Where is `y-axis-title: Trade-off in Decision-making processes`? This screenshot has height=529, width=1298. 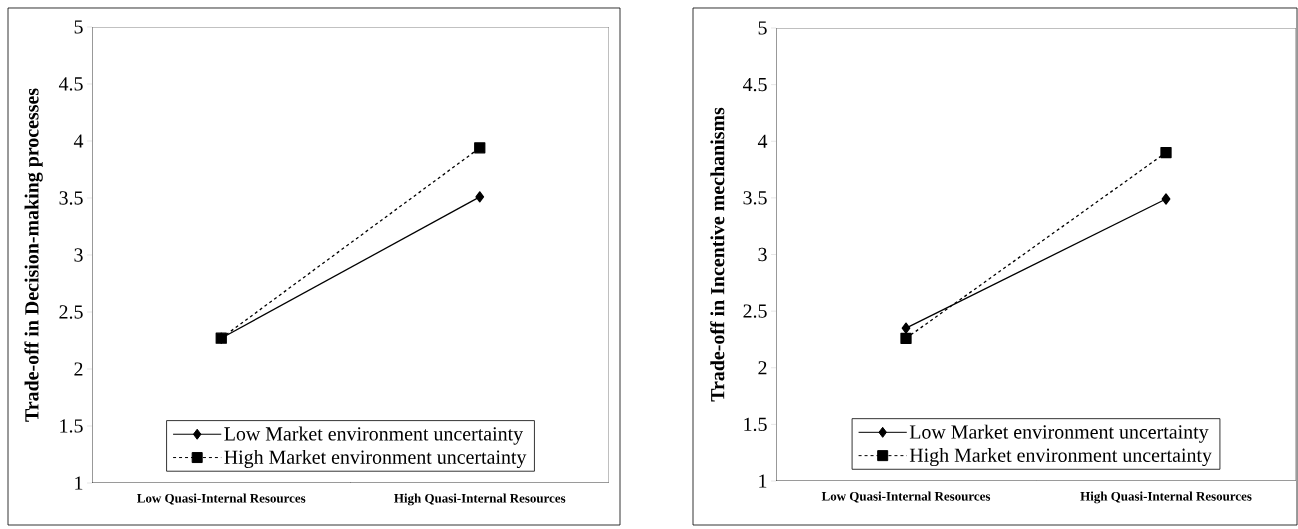
y-axis-title: Trade-off in Decision-making processes is located at coordinates (33, 255).